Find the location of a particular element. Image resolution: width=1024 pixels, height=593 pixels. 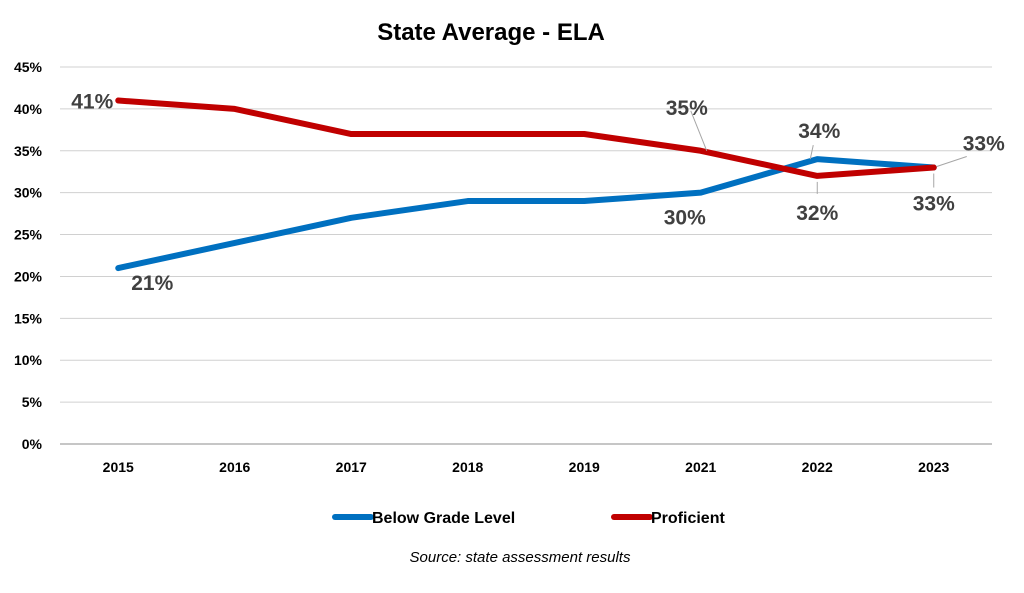

y-tick-label: 10% is located at coordinates (28, 360).